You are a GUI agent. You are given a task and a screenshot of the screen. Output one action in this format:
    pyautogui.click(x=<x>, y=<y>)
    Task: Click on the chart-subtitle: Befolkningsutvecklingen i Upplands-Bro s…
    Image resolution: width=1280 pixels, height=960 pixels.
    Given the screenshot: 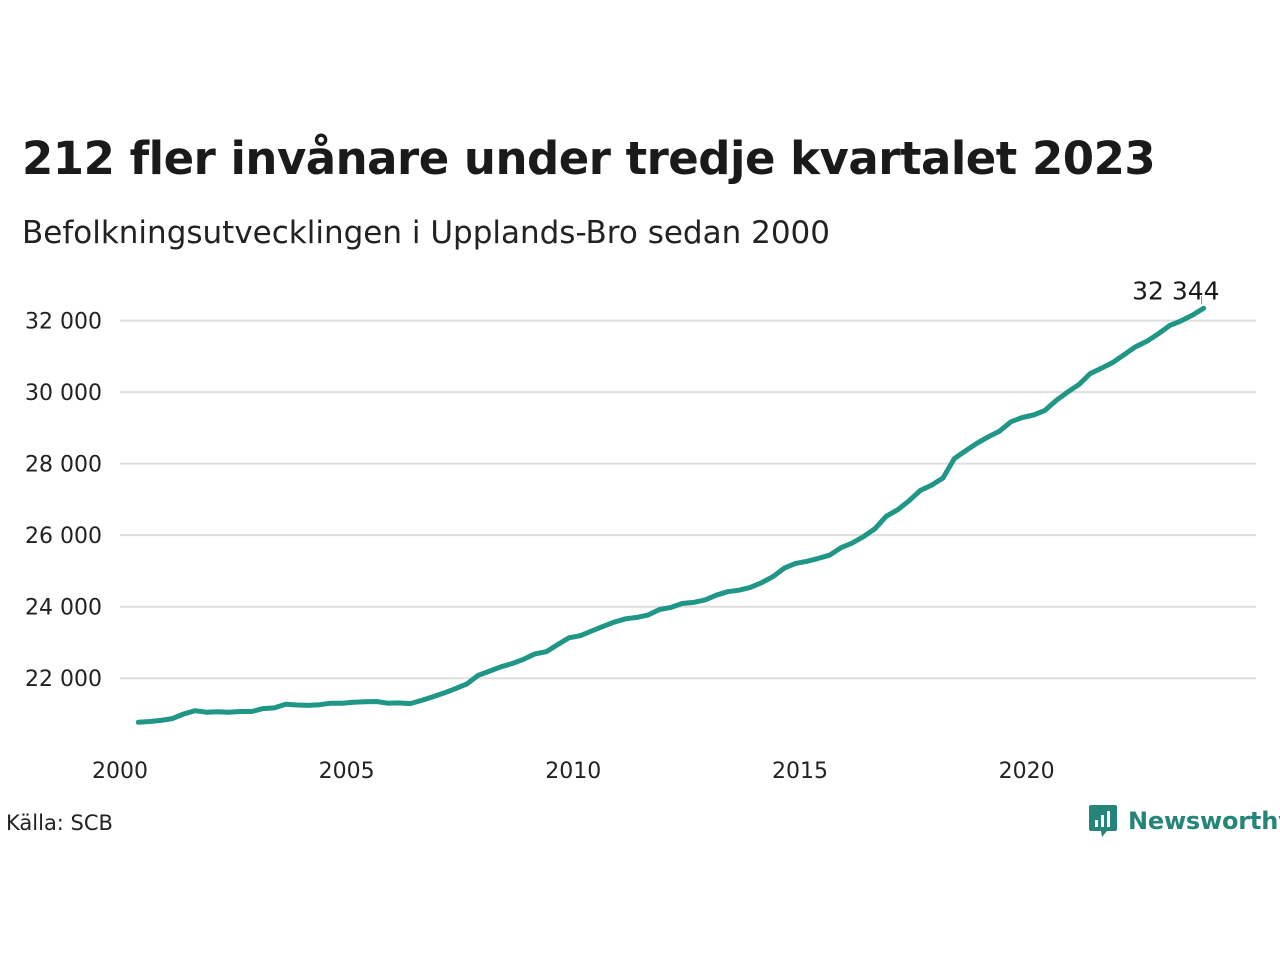 What is the action you would take?
    pyautogui.click(x=426, y=233)
    